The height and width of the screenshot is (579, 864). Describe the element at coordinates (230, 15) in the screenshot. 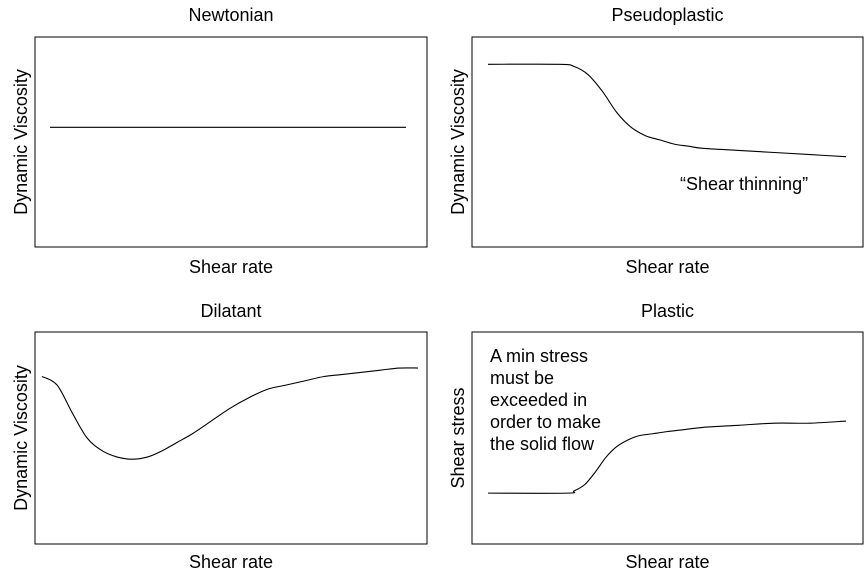

I see `chart-title: Newtonian` at that location.